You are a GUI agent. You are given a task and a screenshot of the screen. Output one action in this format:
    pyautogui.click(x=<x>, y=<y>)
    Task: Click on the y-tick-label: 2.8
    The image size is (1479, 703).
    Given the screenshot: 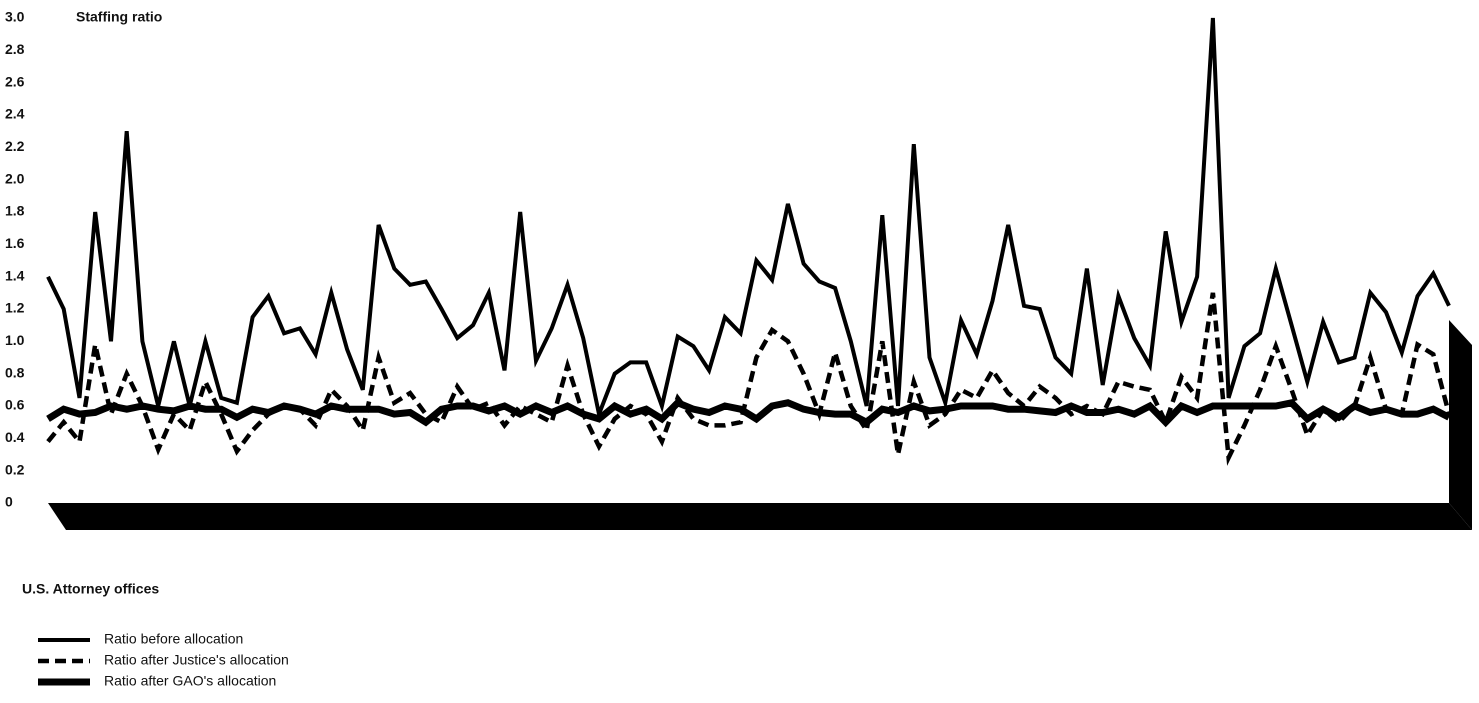 What is the action you would take?
    pyautogui.click(x=15, y=49)
    